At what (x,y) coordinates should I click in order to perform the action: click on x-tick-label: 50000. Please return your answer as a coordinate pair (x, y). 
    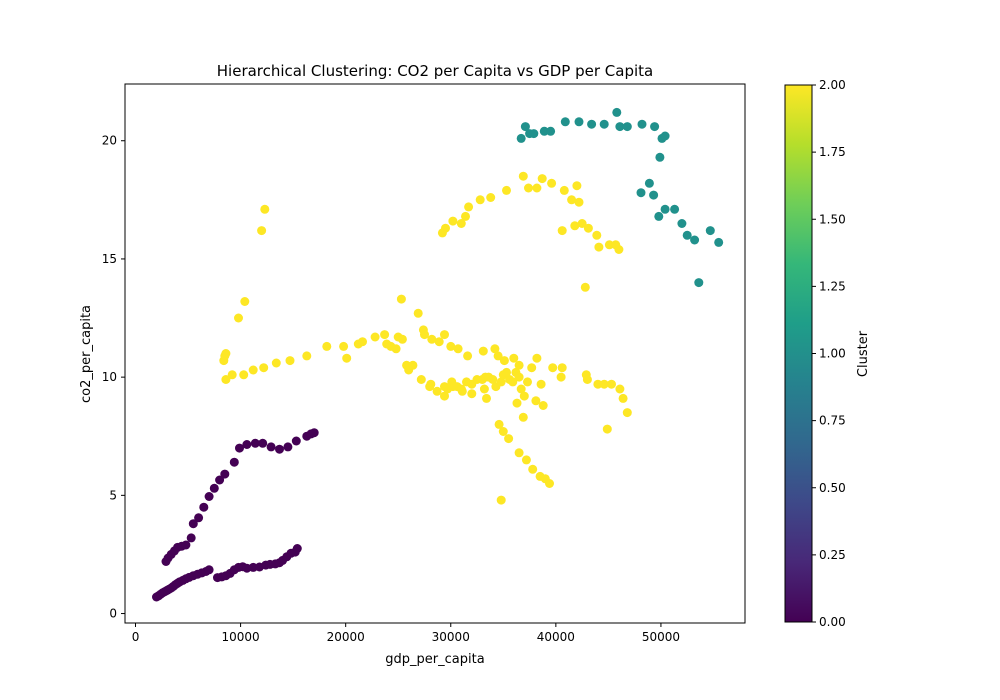
    Looking at the image, I should click on (661, 637).